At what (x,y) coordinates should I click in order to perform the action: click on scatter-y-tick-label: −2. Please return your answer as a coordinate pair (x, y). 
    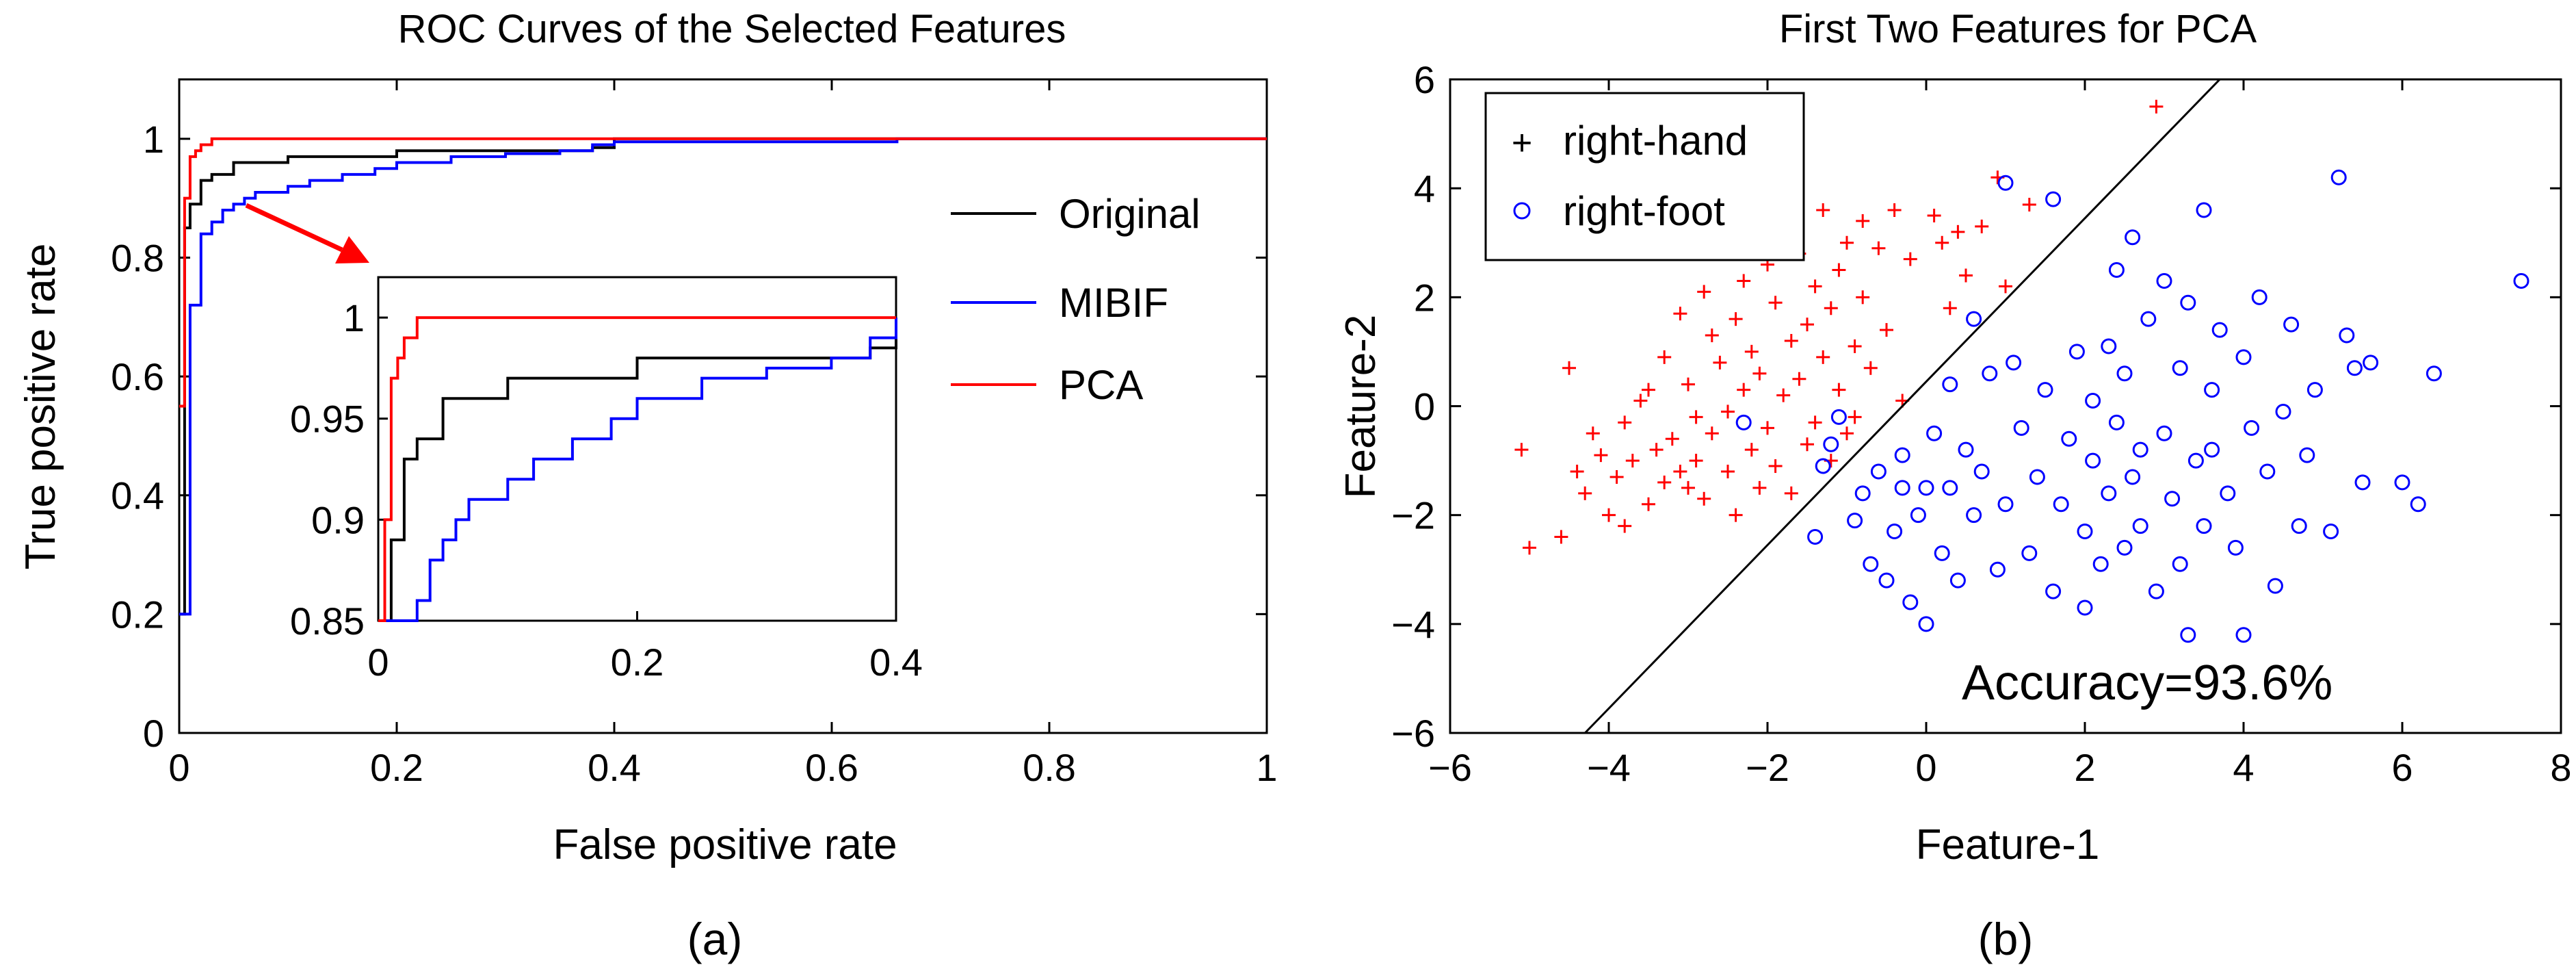
    Looking at the image, I should click on (1413, 515).